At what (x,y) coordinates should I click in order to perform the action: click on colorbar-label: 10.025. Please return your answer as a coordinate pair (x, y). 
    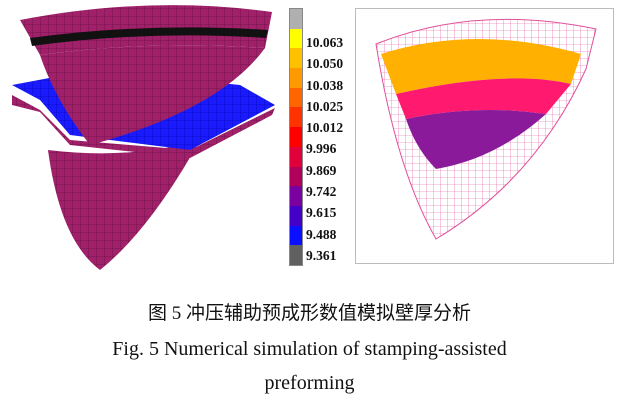
    Looking at the image, I should click on (325, 106).